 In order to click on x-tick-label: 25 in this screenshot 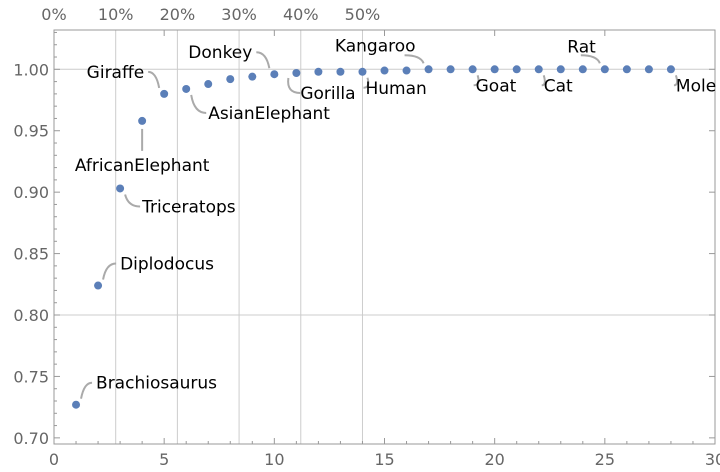, I will do `click(605, 459)`.